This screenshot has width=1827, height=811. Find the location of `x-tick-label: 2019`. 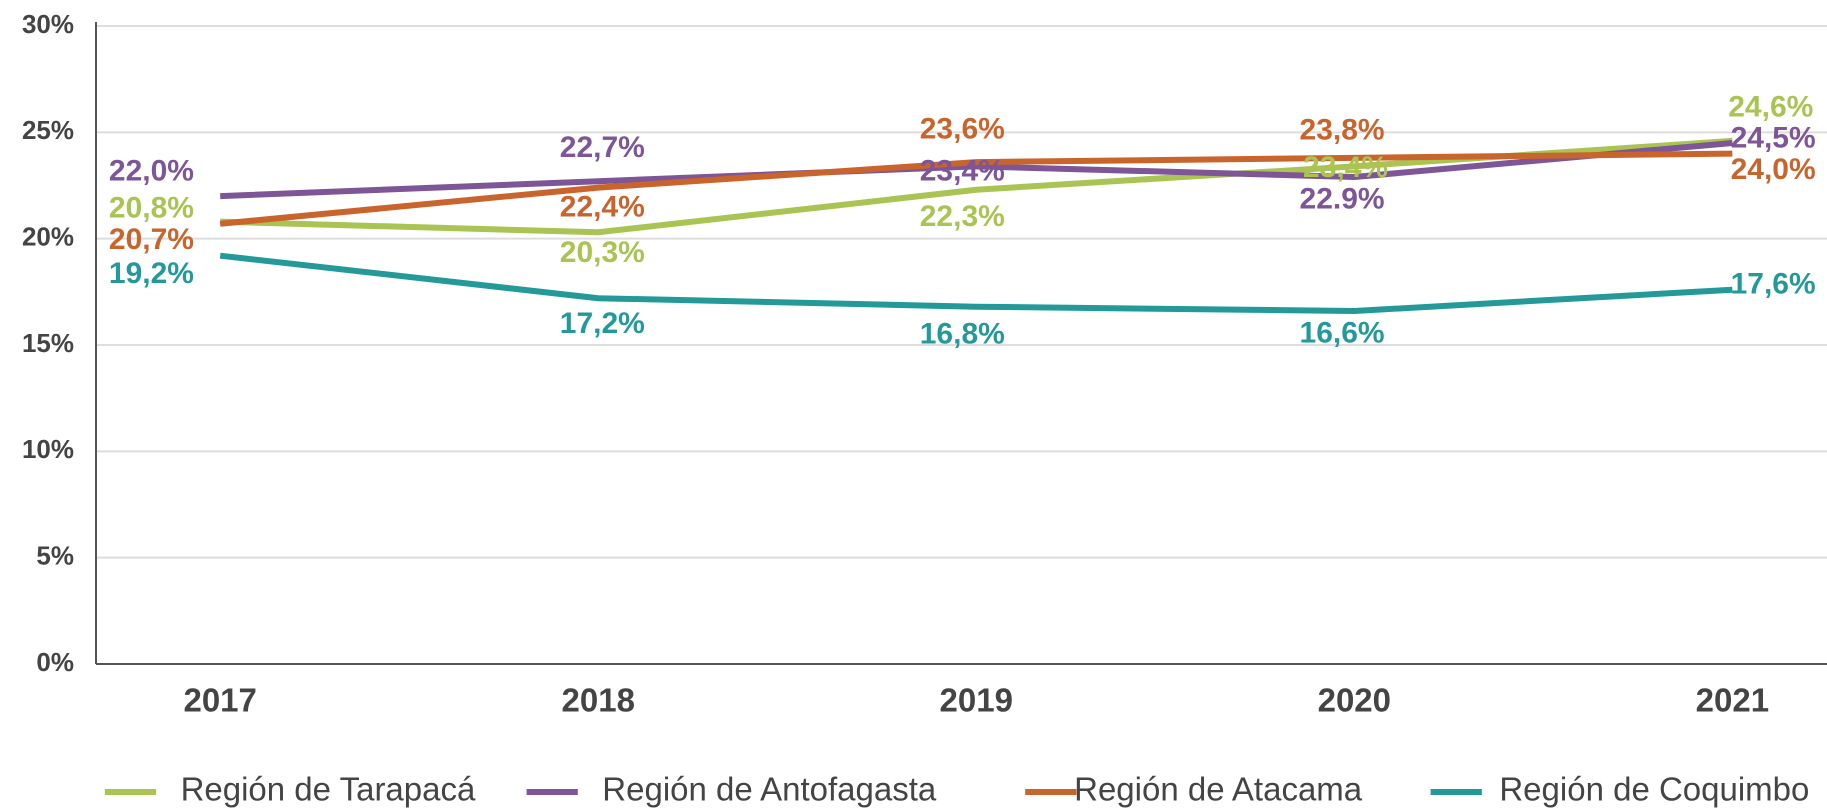

x-tick-label: 2019 is located at coordinates (976, 700).